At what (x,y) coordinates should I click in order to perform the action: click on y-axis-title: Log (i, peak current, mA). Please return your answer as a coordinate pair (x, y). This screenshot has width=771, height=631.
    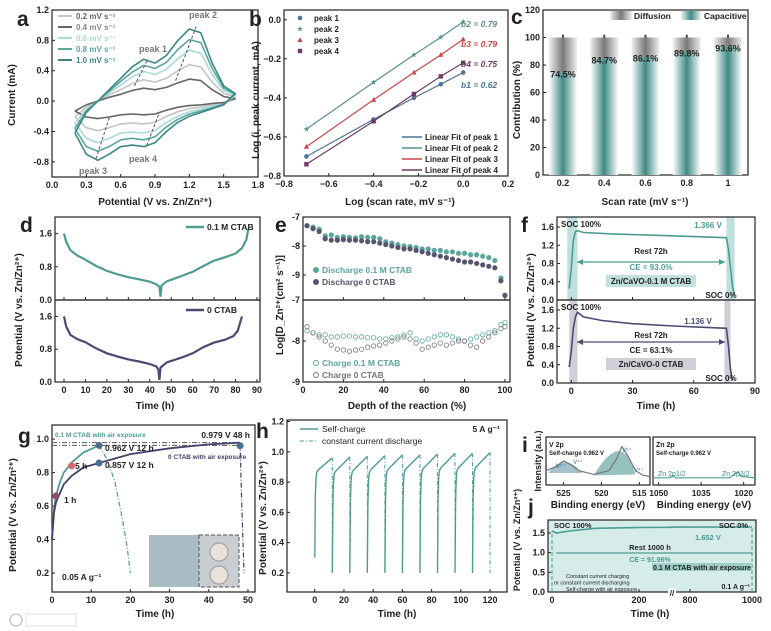
    Looking at the image, I should click on (256, 100).